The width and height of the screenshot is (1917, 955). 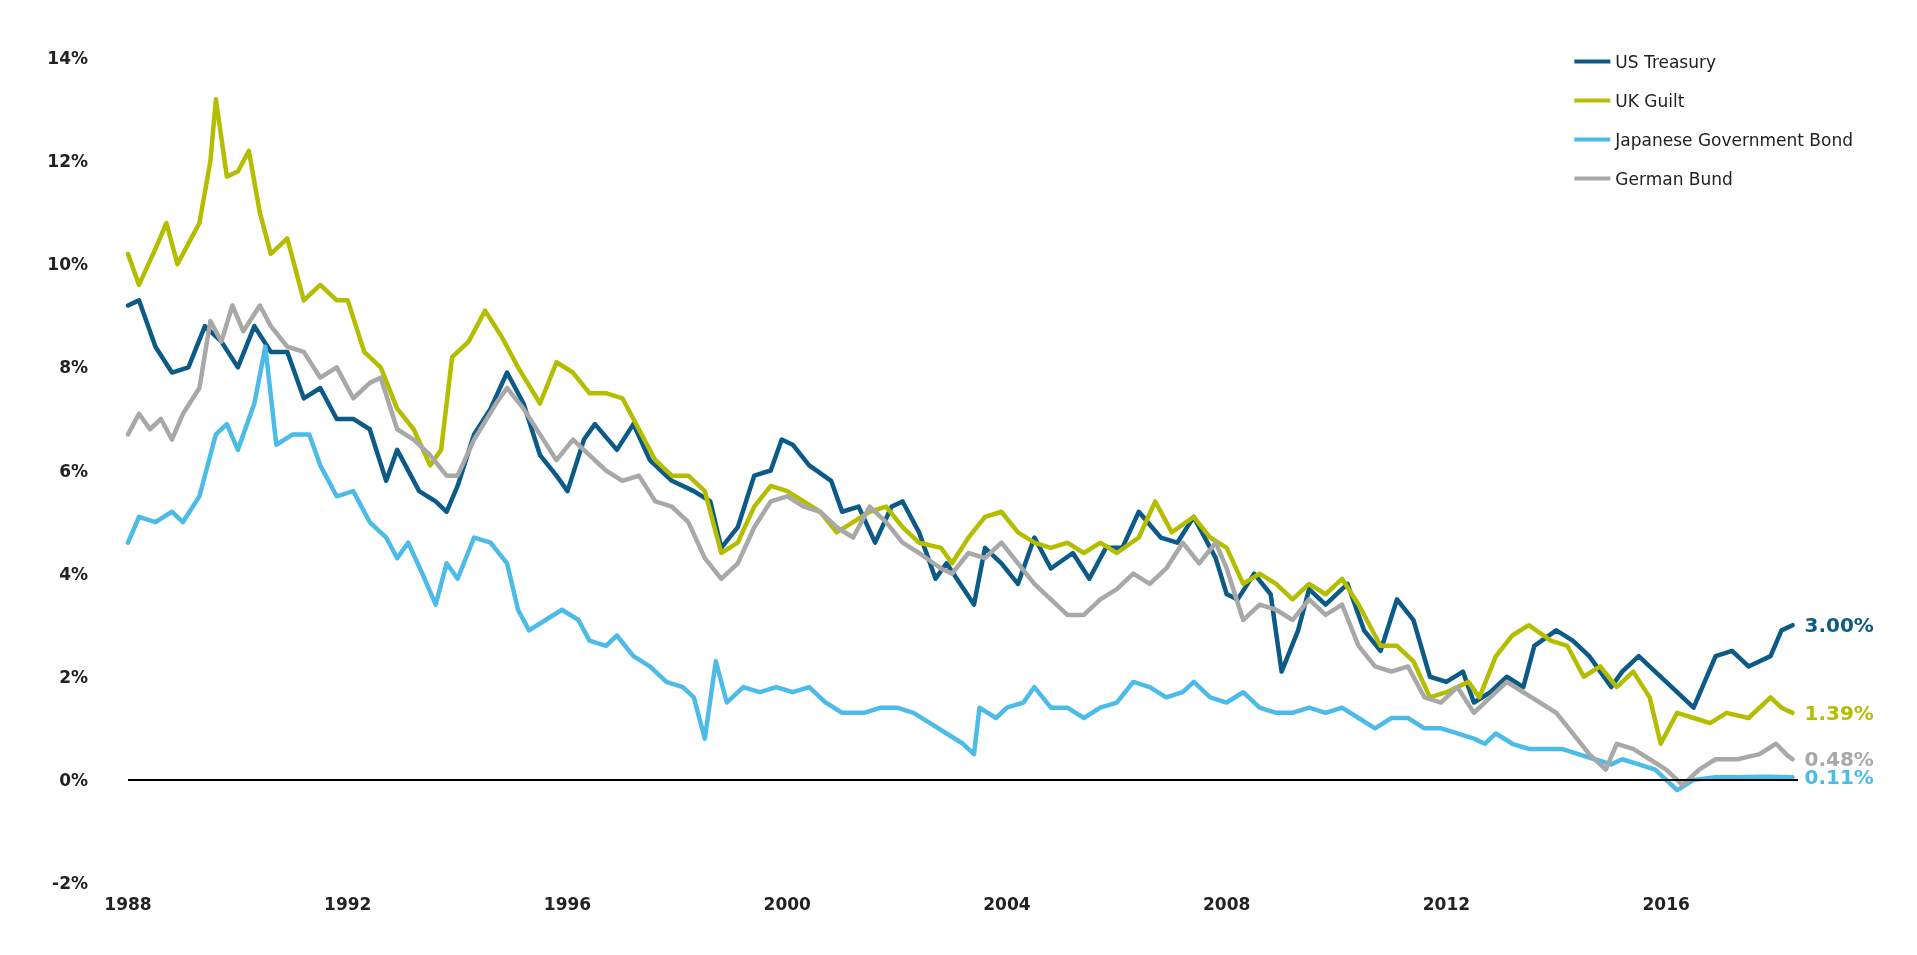 What do you see at coordinates (67, 264) in the screenshot?
I see `y-tick-label: 10%` at bounding box center [67, 264].